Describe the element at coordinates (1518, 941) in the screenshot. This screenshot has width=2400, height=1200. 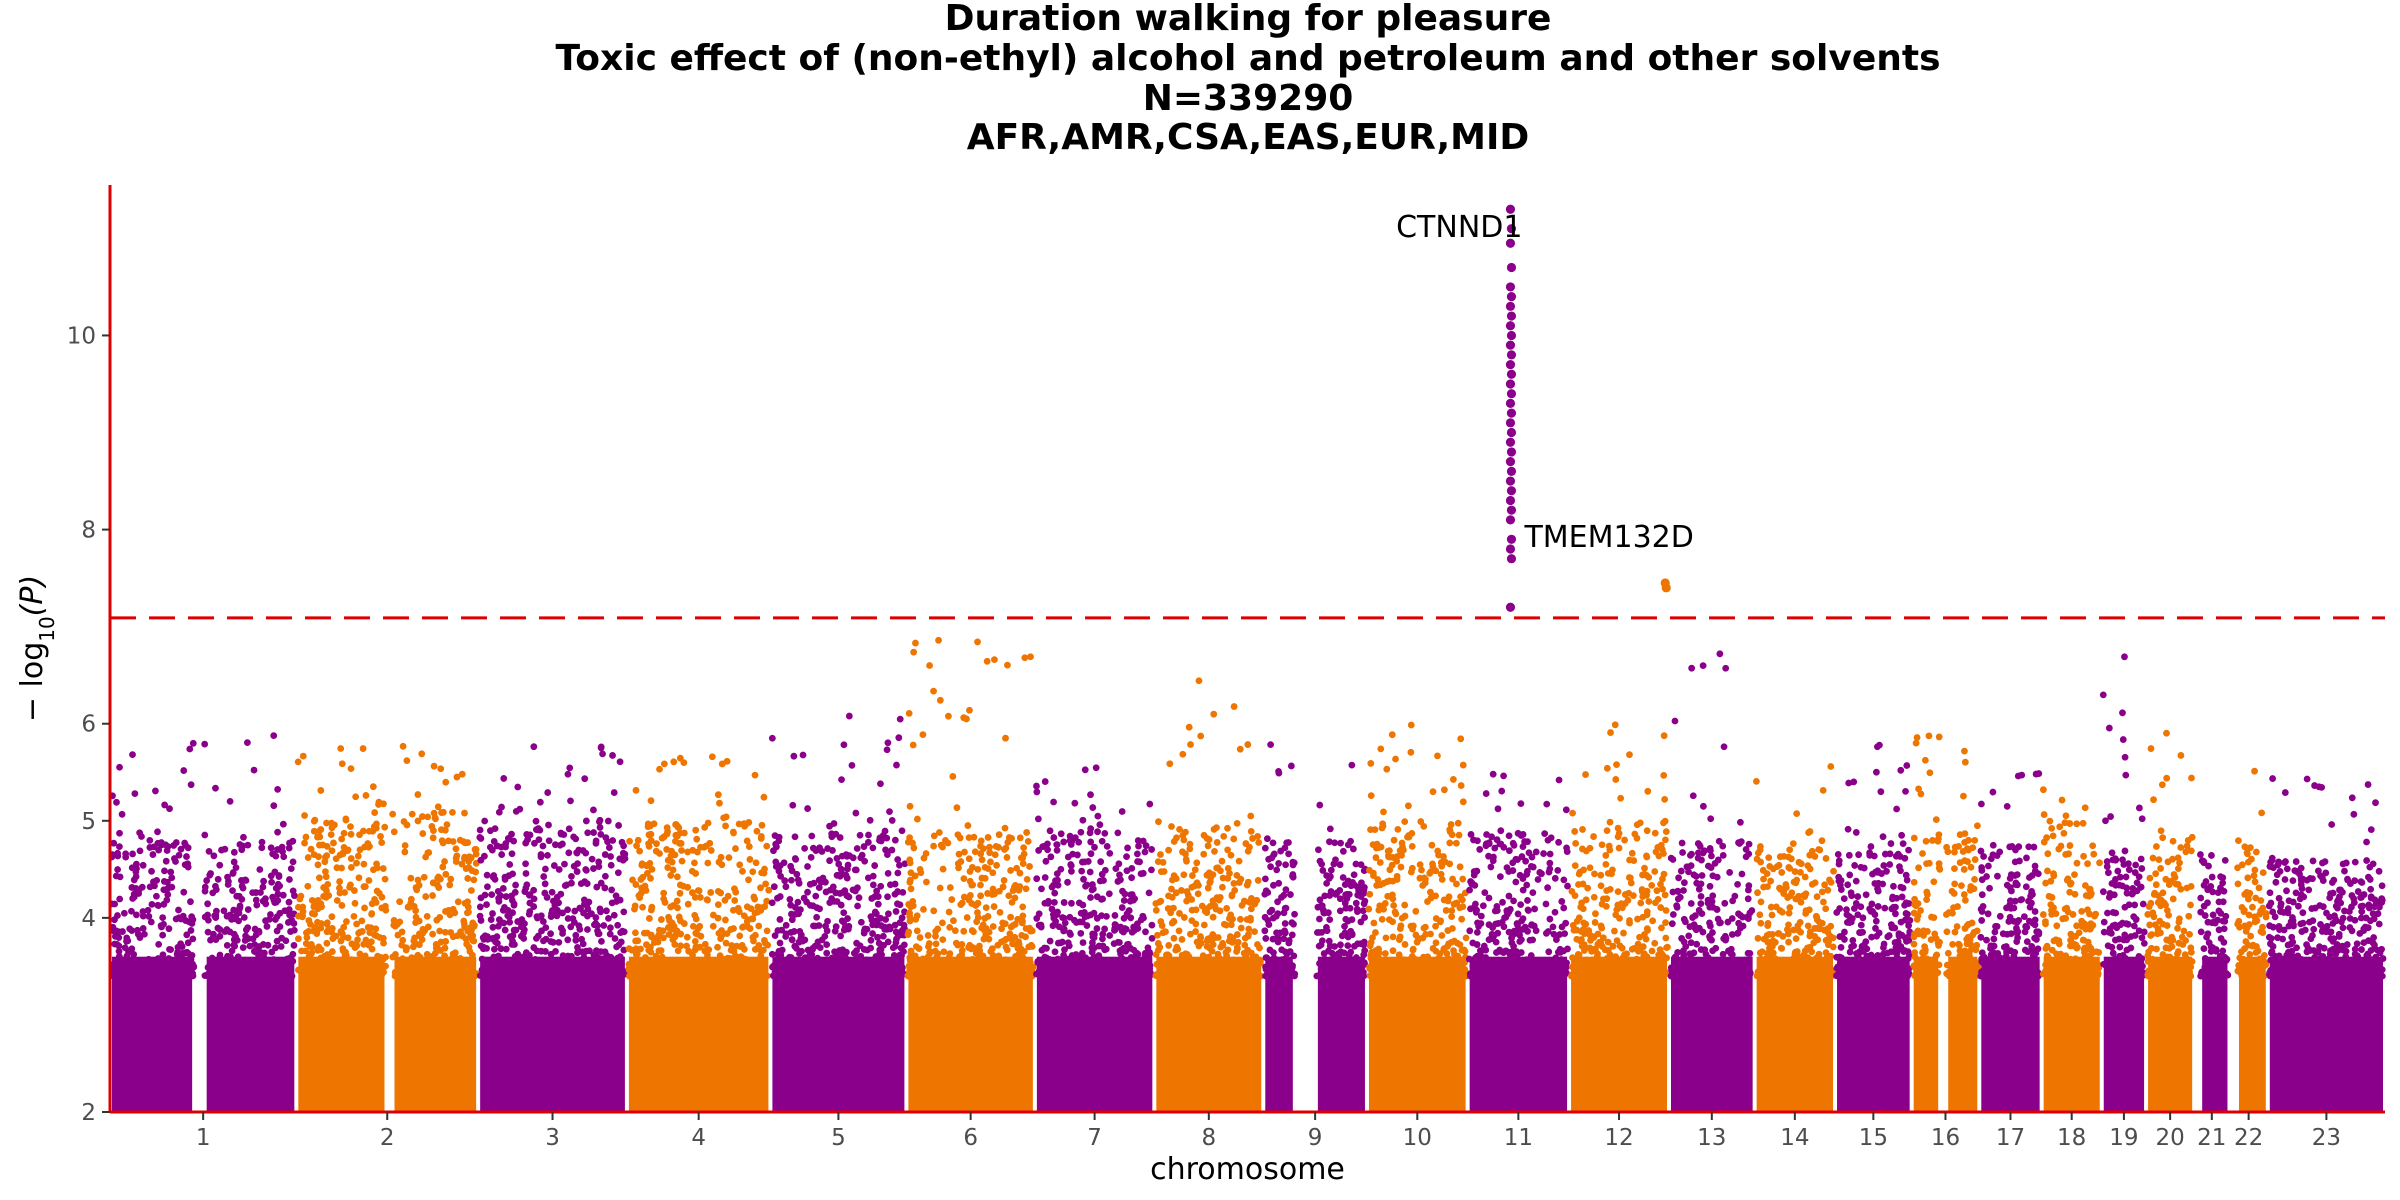
I see `chromosome-11-points` at that location.